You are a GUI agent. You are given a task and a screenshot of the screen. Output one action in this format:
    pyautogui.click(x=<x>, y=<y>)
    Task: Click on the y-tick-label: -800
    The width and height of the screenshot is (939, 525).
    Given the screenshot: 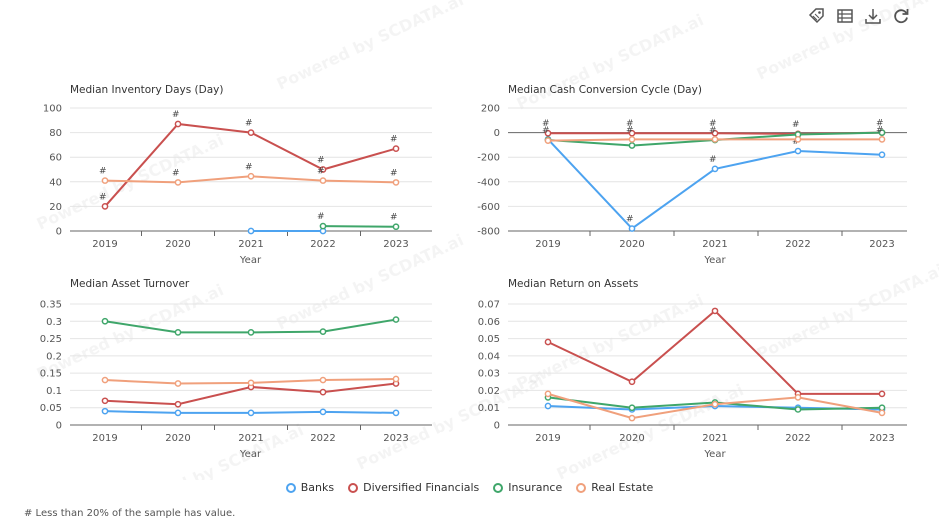 What is the action you would take?
    pyautogui.click(x=488, y=232)
    